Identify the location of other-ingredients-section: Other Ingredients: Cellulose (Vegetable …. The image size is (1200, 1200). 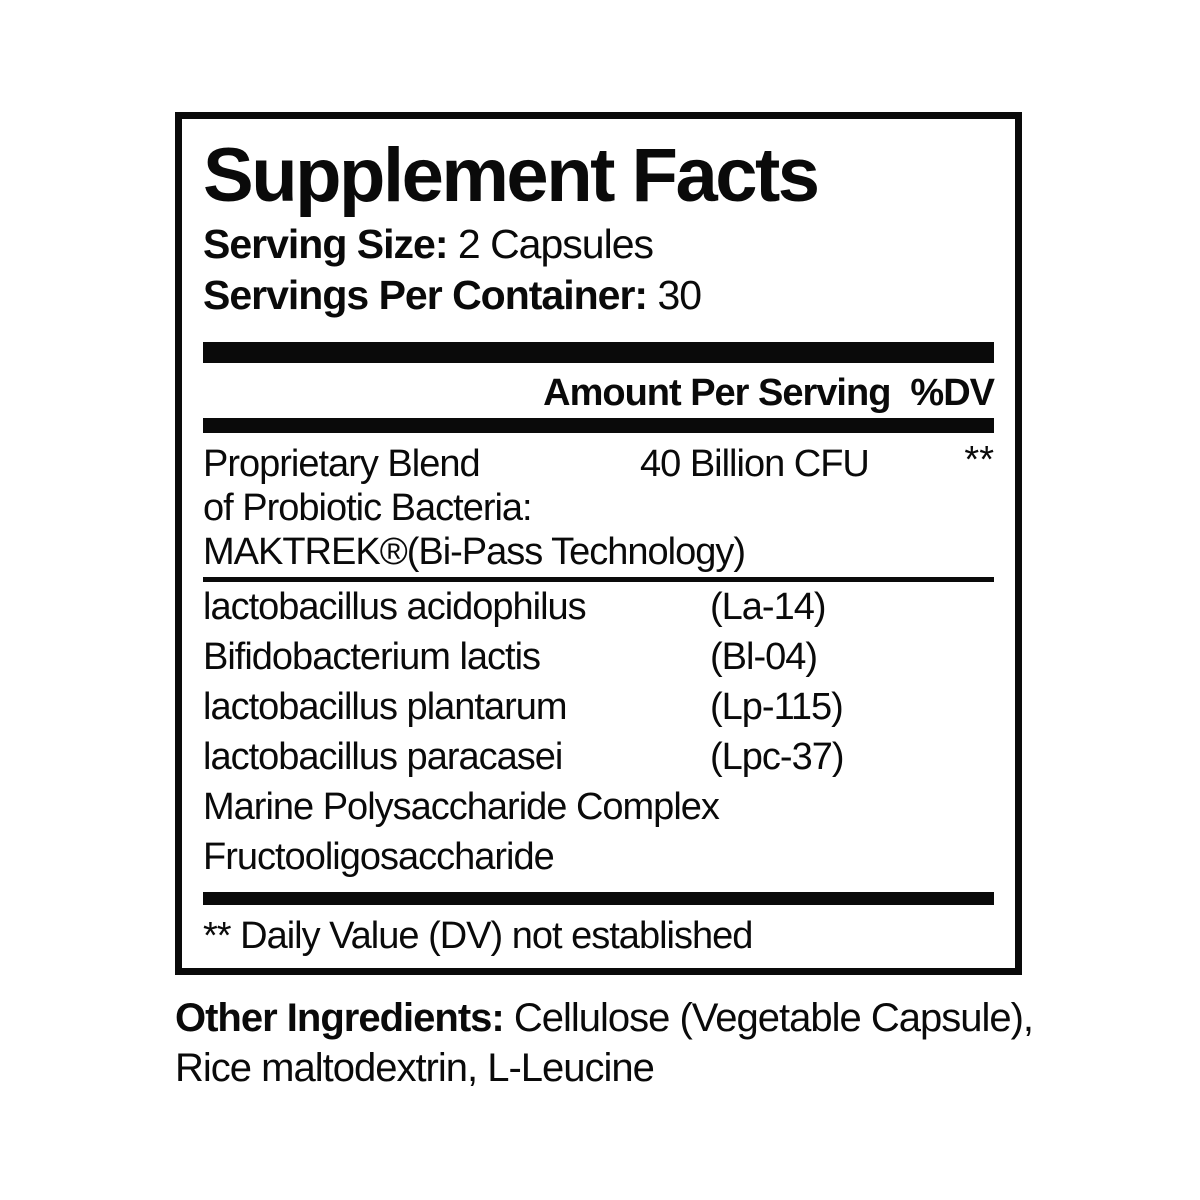
(625, 1043).